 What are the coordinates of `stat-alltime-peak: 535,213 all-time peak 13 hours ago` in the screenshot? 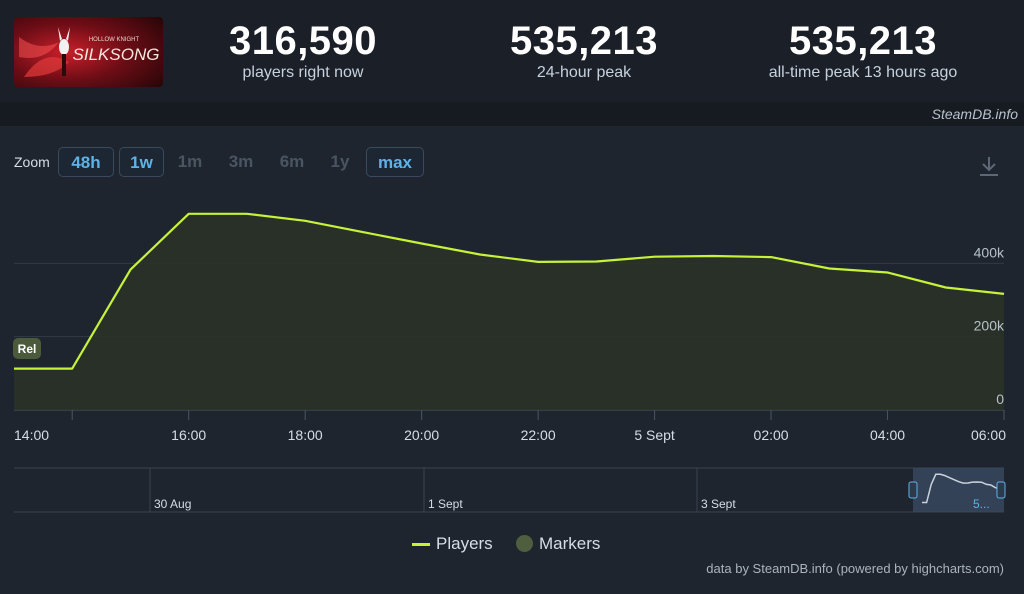 It's located at (863, 50).